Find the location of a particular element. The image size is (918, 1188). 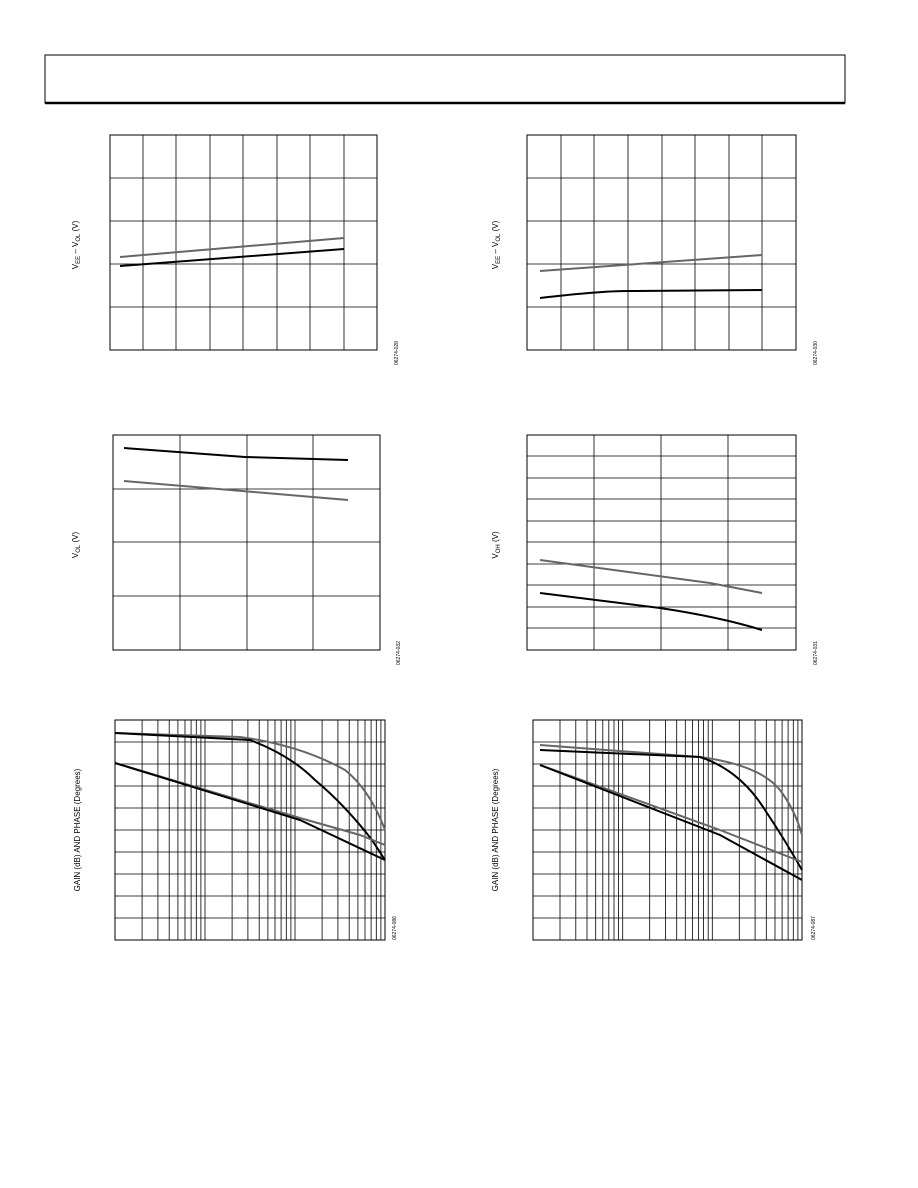

figure-id: 06274-032 is located at coordinates (399, 653).